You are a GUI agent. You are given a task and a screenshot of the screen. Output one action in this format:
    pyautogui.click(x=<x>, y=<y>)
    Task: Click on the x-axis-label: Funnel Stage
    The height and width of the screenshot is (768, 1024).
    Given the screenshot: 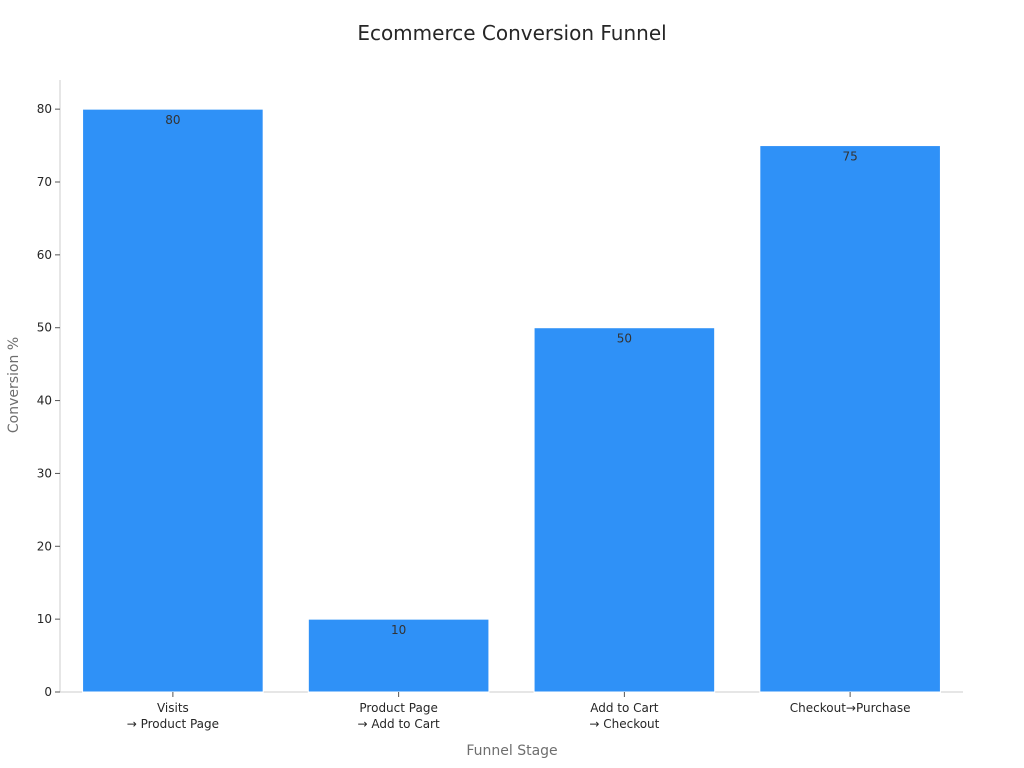 What is the action you would take?
    pyautogui.click(x=511, y=751)
    